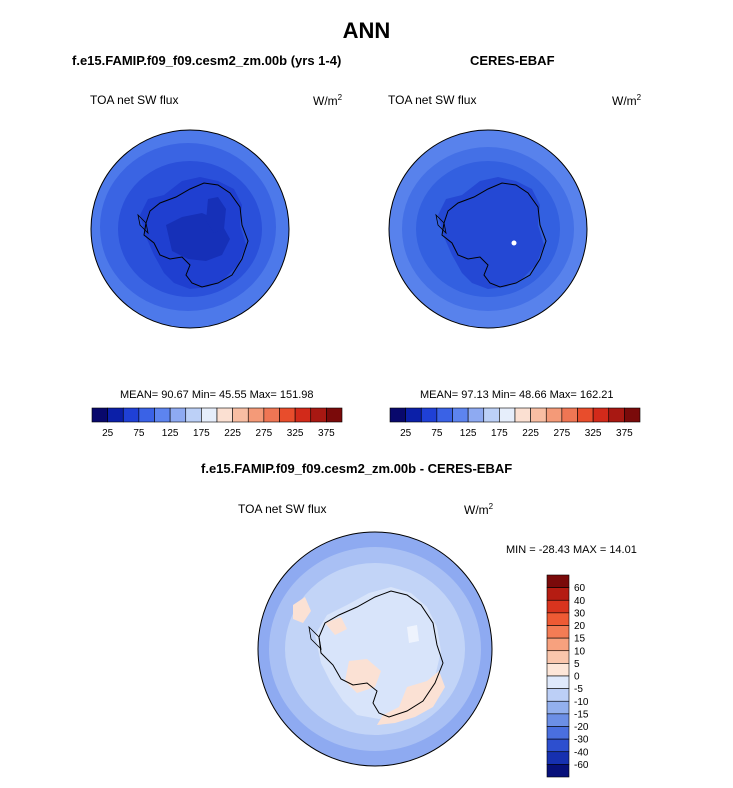 This screenshot has height=788, width=733. What do you see at coordinates (580, 626) in the screenshot?
I see `panel3-colorbar-tick: 20` at bounding box center [580, 626].